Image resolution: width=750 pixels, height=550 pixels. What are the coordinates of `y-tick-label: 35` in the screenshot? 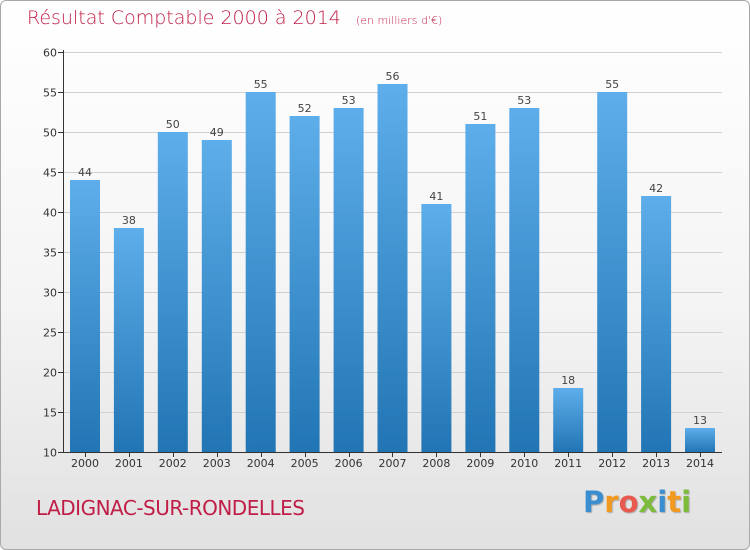 It's located at (50, 253).